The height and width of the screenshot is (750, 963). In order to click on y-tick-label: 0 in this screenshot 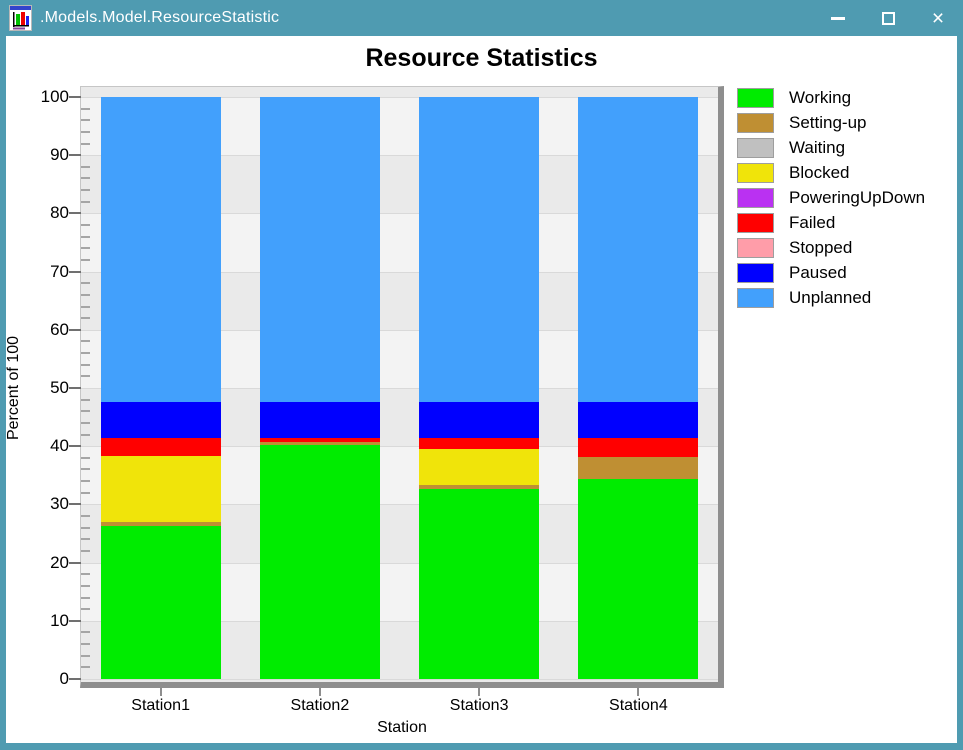, I will do `click(64, 678)`.